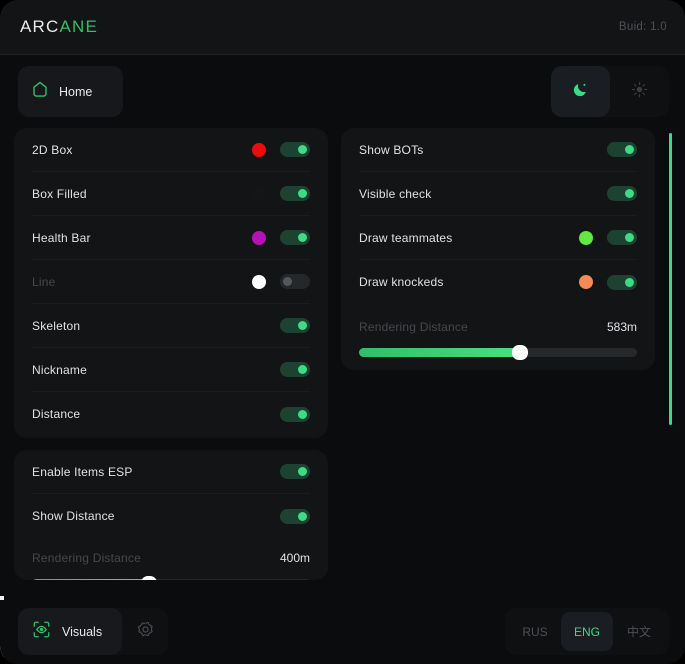 The image size is (685, 664). What do you see at coordinates (44, 281) in the screenshot?
I see `settings-row-label: Line` at bounding box center [44, 281].